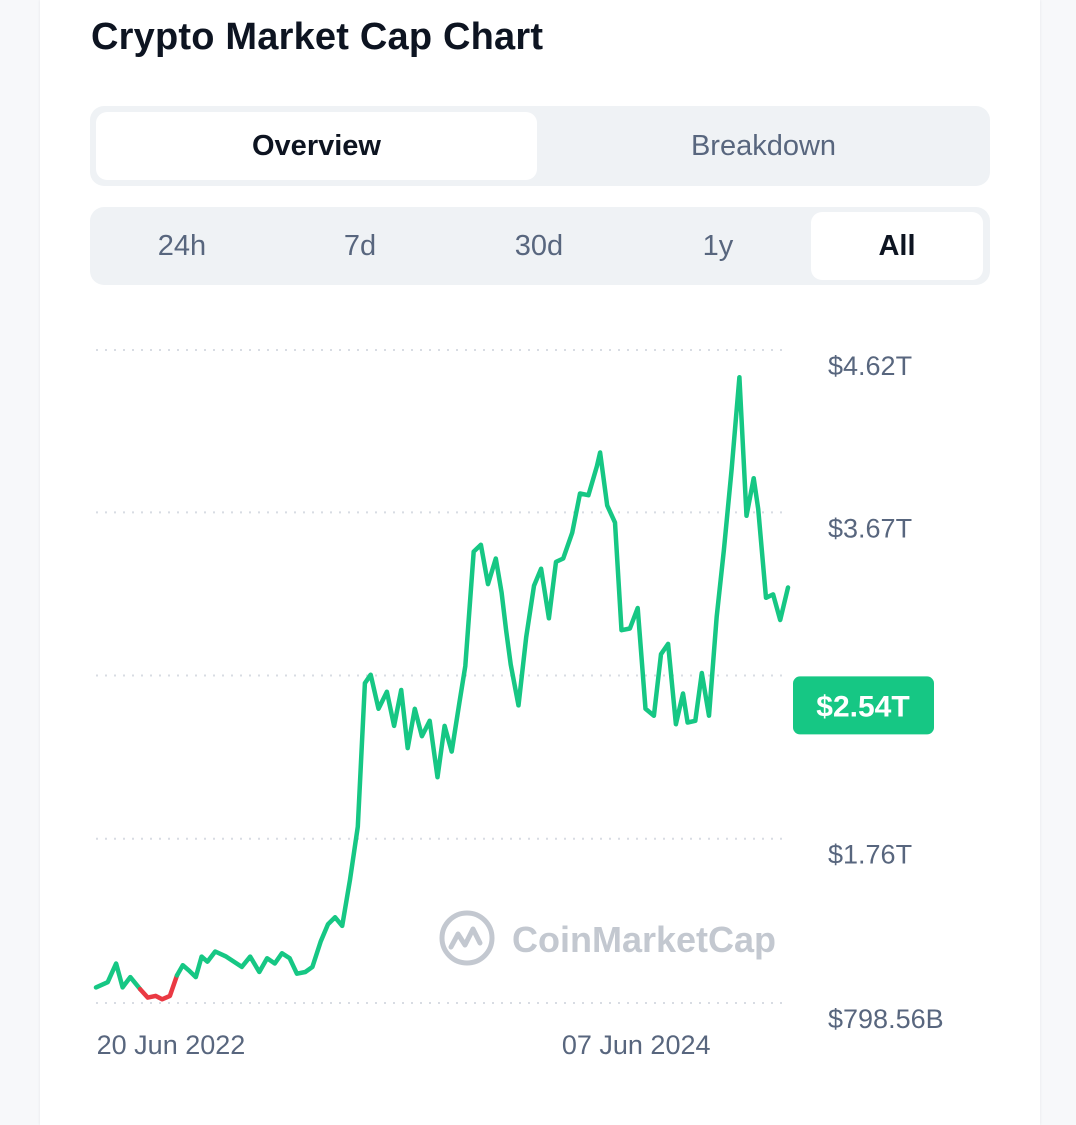 Image resolution: width=1076 pixels, height=1125 pixels. What do you see at coordinates (870, 366) in the screenshot?
I see `y-tick-label: $4.62T` at bounding box center [870, 366].